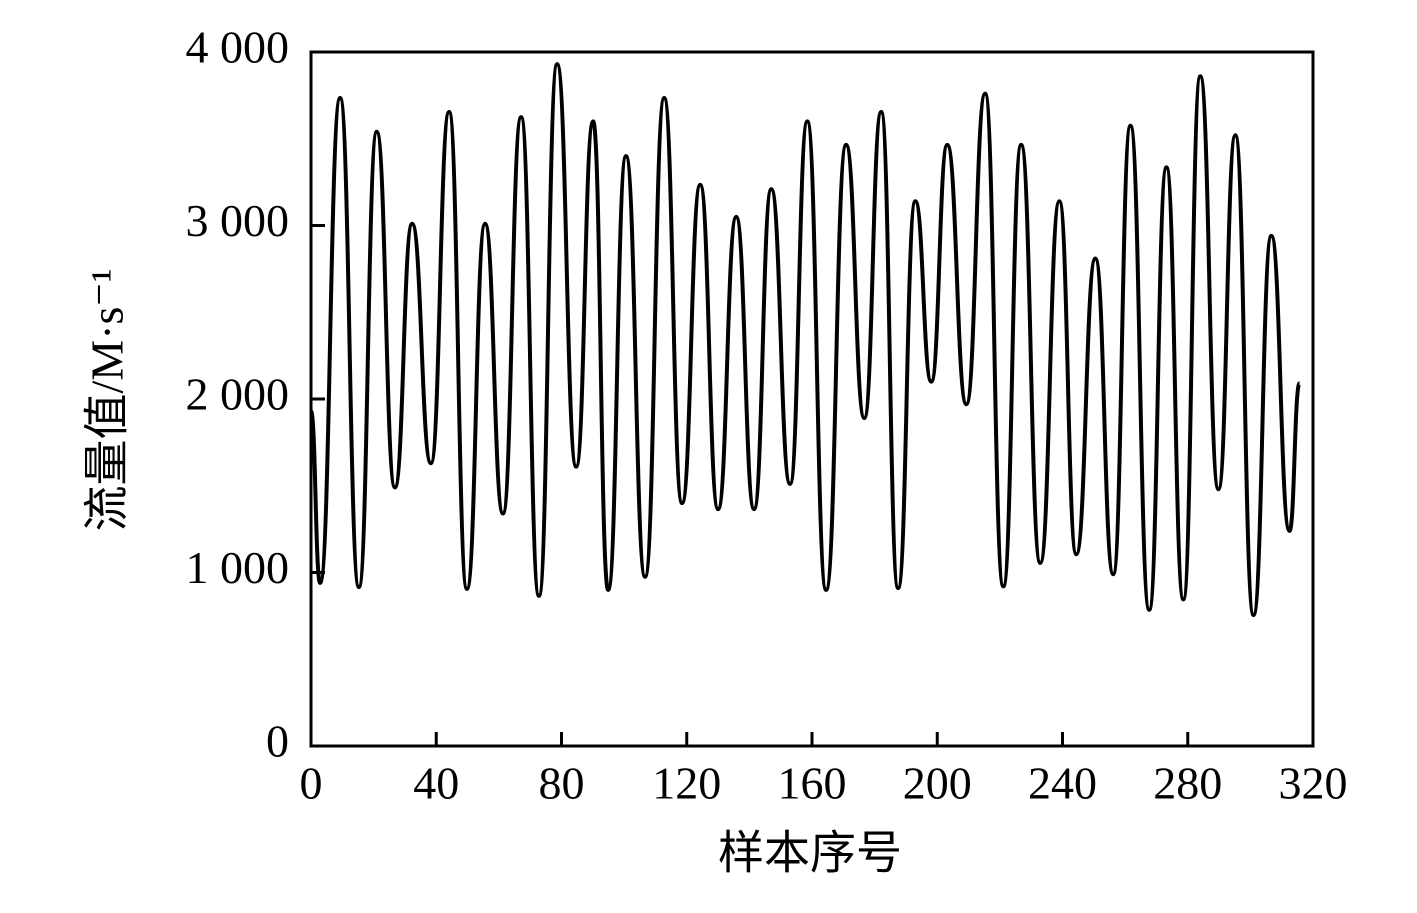  I want to click on x-tick-label: 320, so click(1313, 783).